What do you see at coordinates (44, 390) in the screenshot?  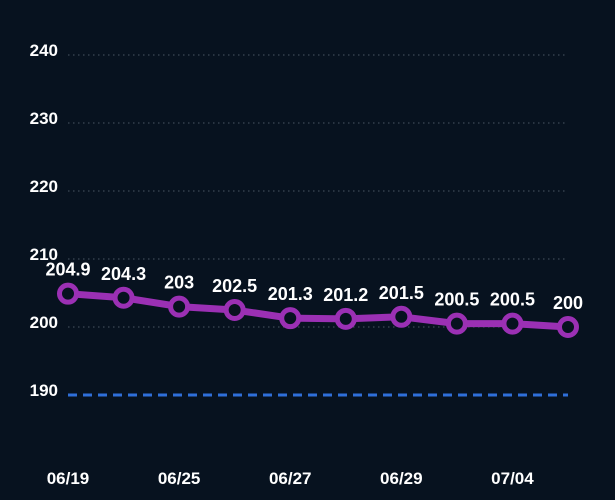 I see `y-tick-label-190: 190` at bounding box center [44, 390].